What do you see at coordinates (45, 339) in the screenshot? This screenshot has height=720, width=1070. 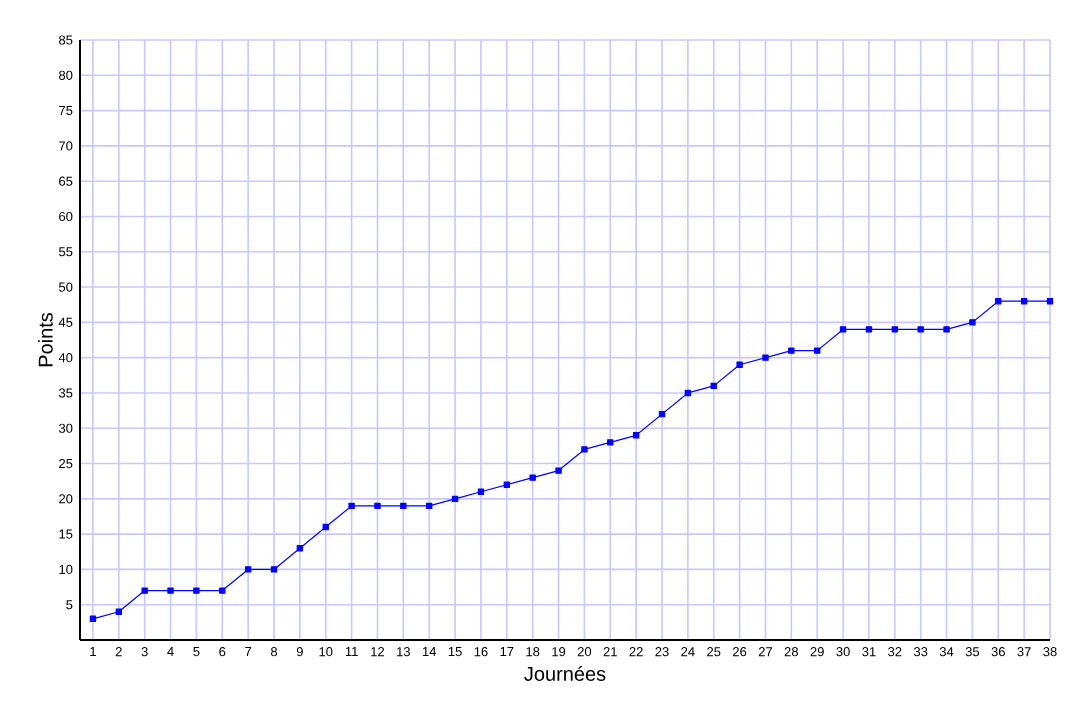 I see `y-axis-title: Points` at bounding box center [45, 339].